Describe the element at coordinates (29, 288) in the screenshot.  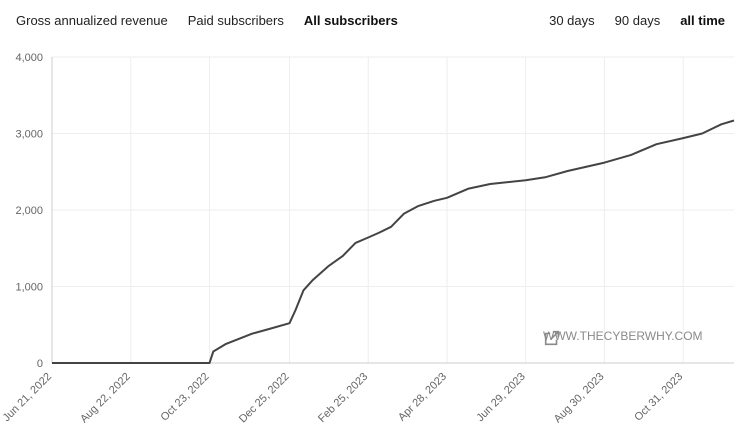
I see `y-tick-label: 1,000` at that location.